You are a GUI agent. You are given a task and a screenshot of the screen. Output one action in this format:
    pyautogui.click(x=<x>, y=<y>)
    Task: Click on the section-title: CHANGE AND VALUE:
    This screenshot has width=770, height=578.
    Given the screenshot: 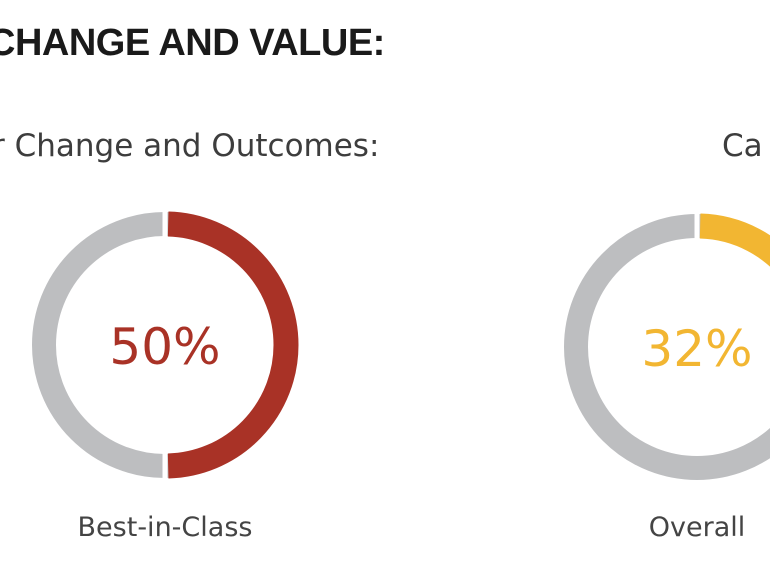 What is the action you would take?
    pyautogui.click(x=192, y=43)
    